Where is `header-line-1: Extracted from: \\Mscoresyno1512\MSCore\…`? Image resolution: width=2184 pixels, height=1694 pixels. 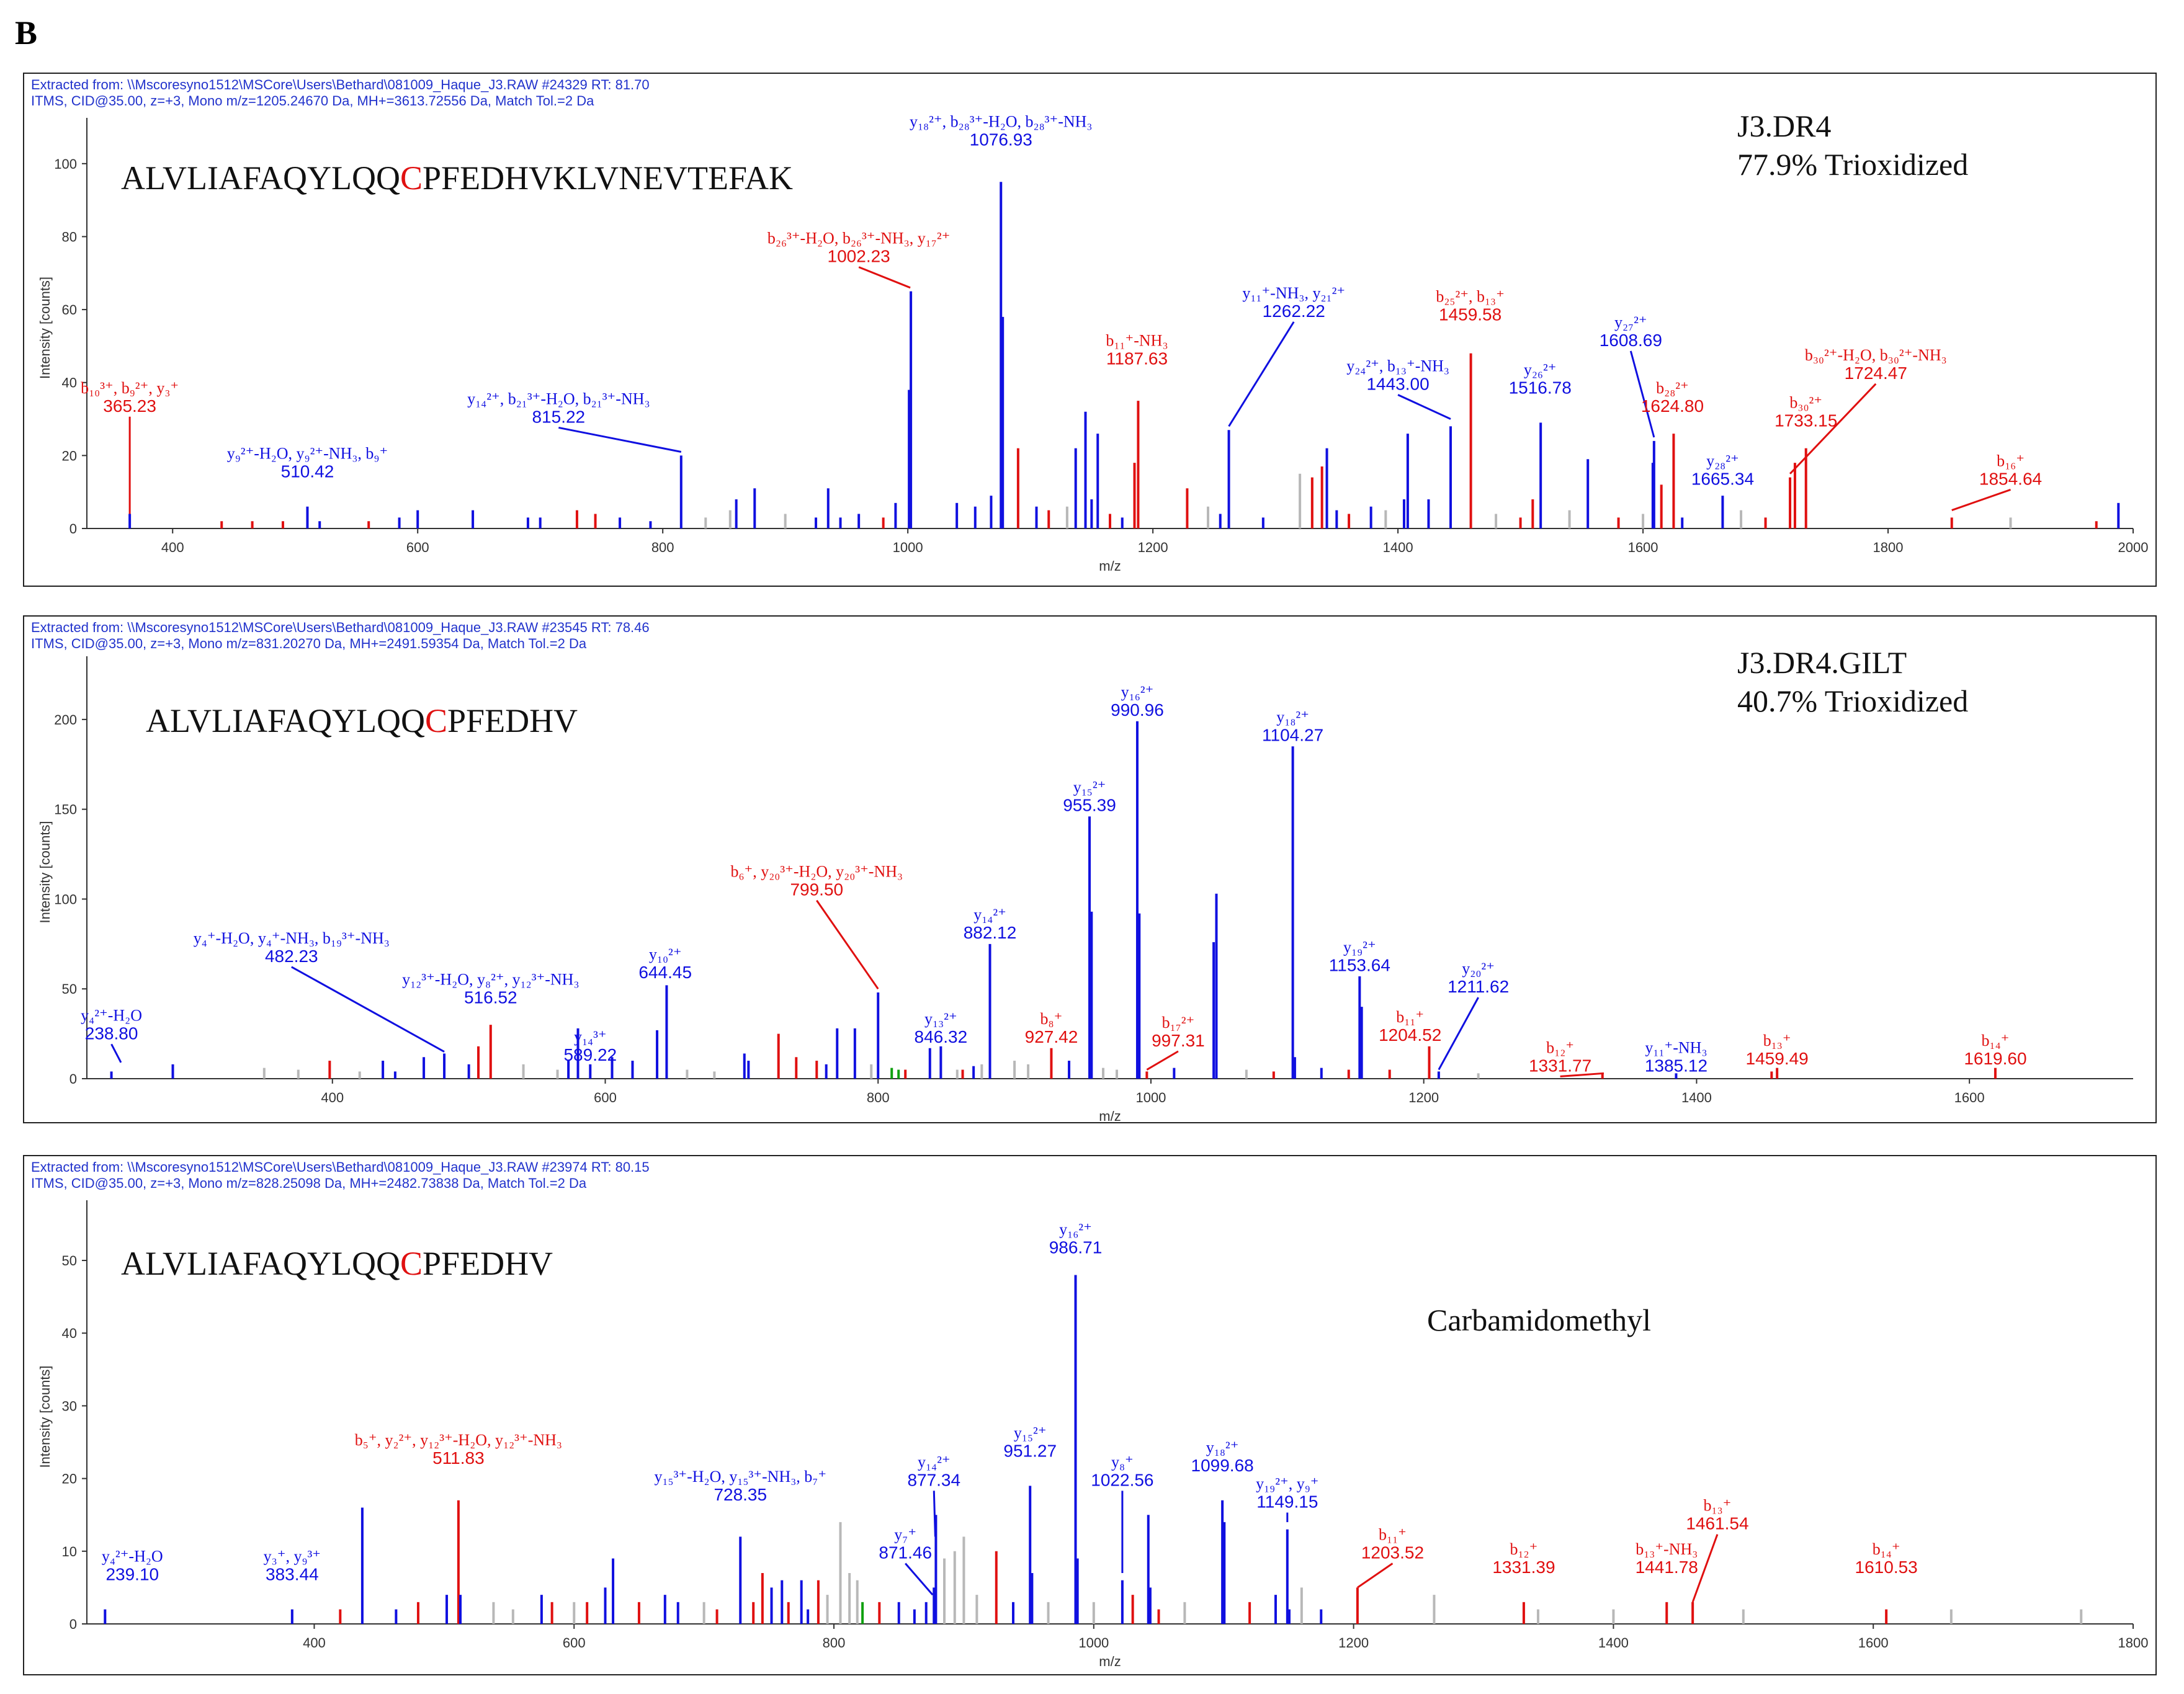 header-line-1: Extracted from: \\Mscoresyno1512\MSCore\… is located at coordinates (340, 627).